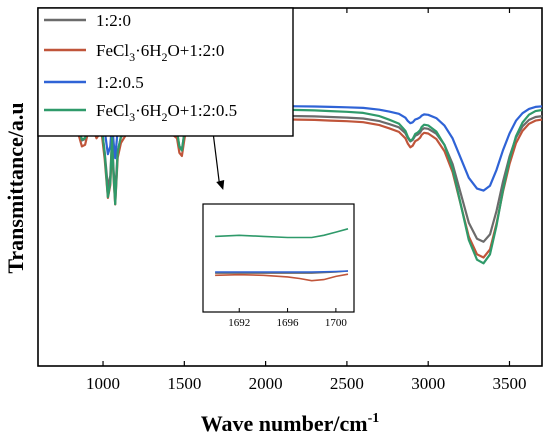 Image resolution: width=550 pixels, height=439 pixels. What do you see at coordinates (509, 383) in the screenshot?
I see `x-tick-label: 3500` at bounding box center [509, 383].